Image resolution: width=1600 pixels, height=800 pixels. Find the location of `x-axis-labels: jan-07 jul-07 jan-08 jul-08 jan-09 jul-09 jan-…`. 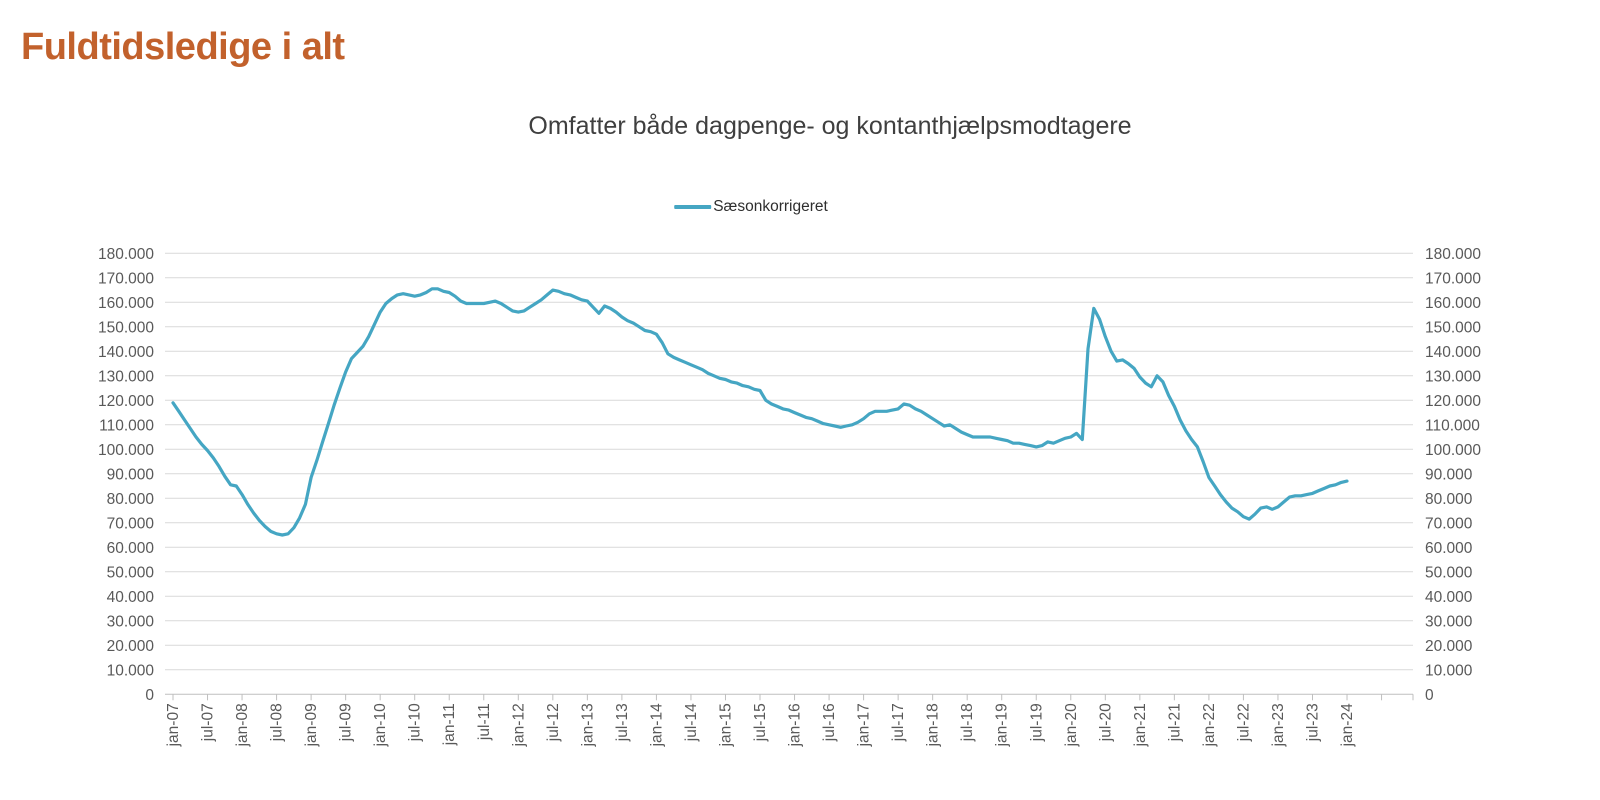

x-axis-labels: jan-07 jul-07 jan-08 jul-08 jan-09 jul-09 jan-… is located at coordinates (760, 725).